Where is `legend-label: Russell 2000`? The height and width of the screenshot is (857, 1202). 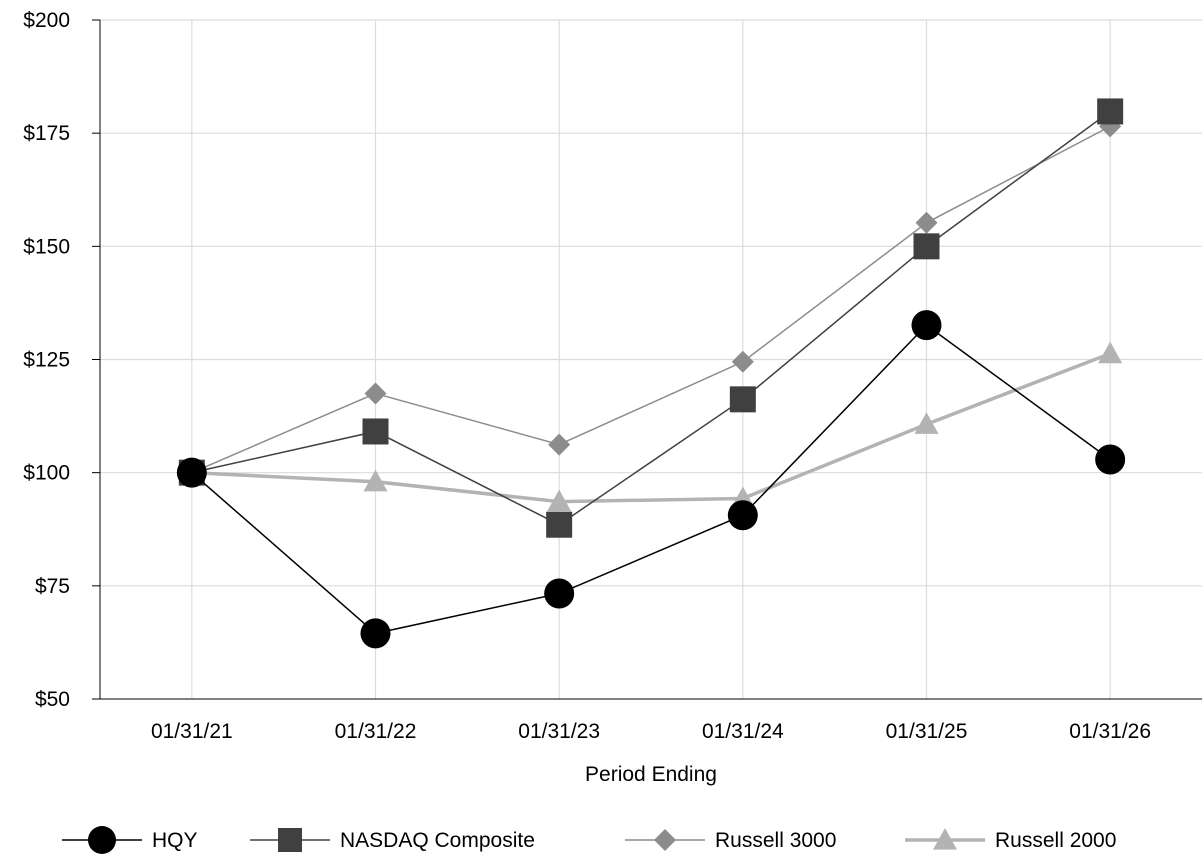
legend-label: Russell 2000 is located at coordinates (1055, 840).